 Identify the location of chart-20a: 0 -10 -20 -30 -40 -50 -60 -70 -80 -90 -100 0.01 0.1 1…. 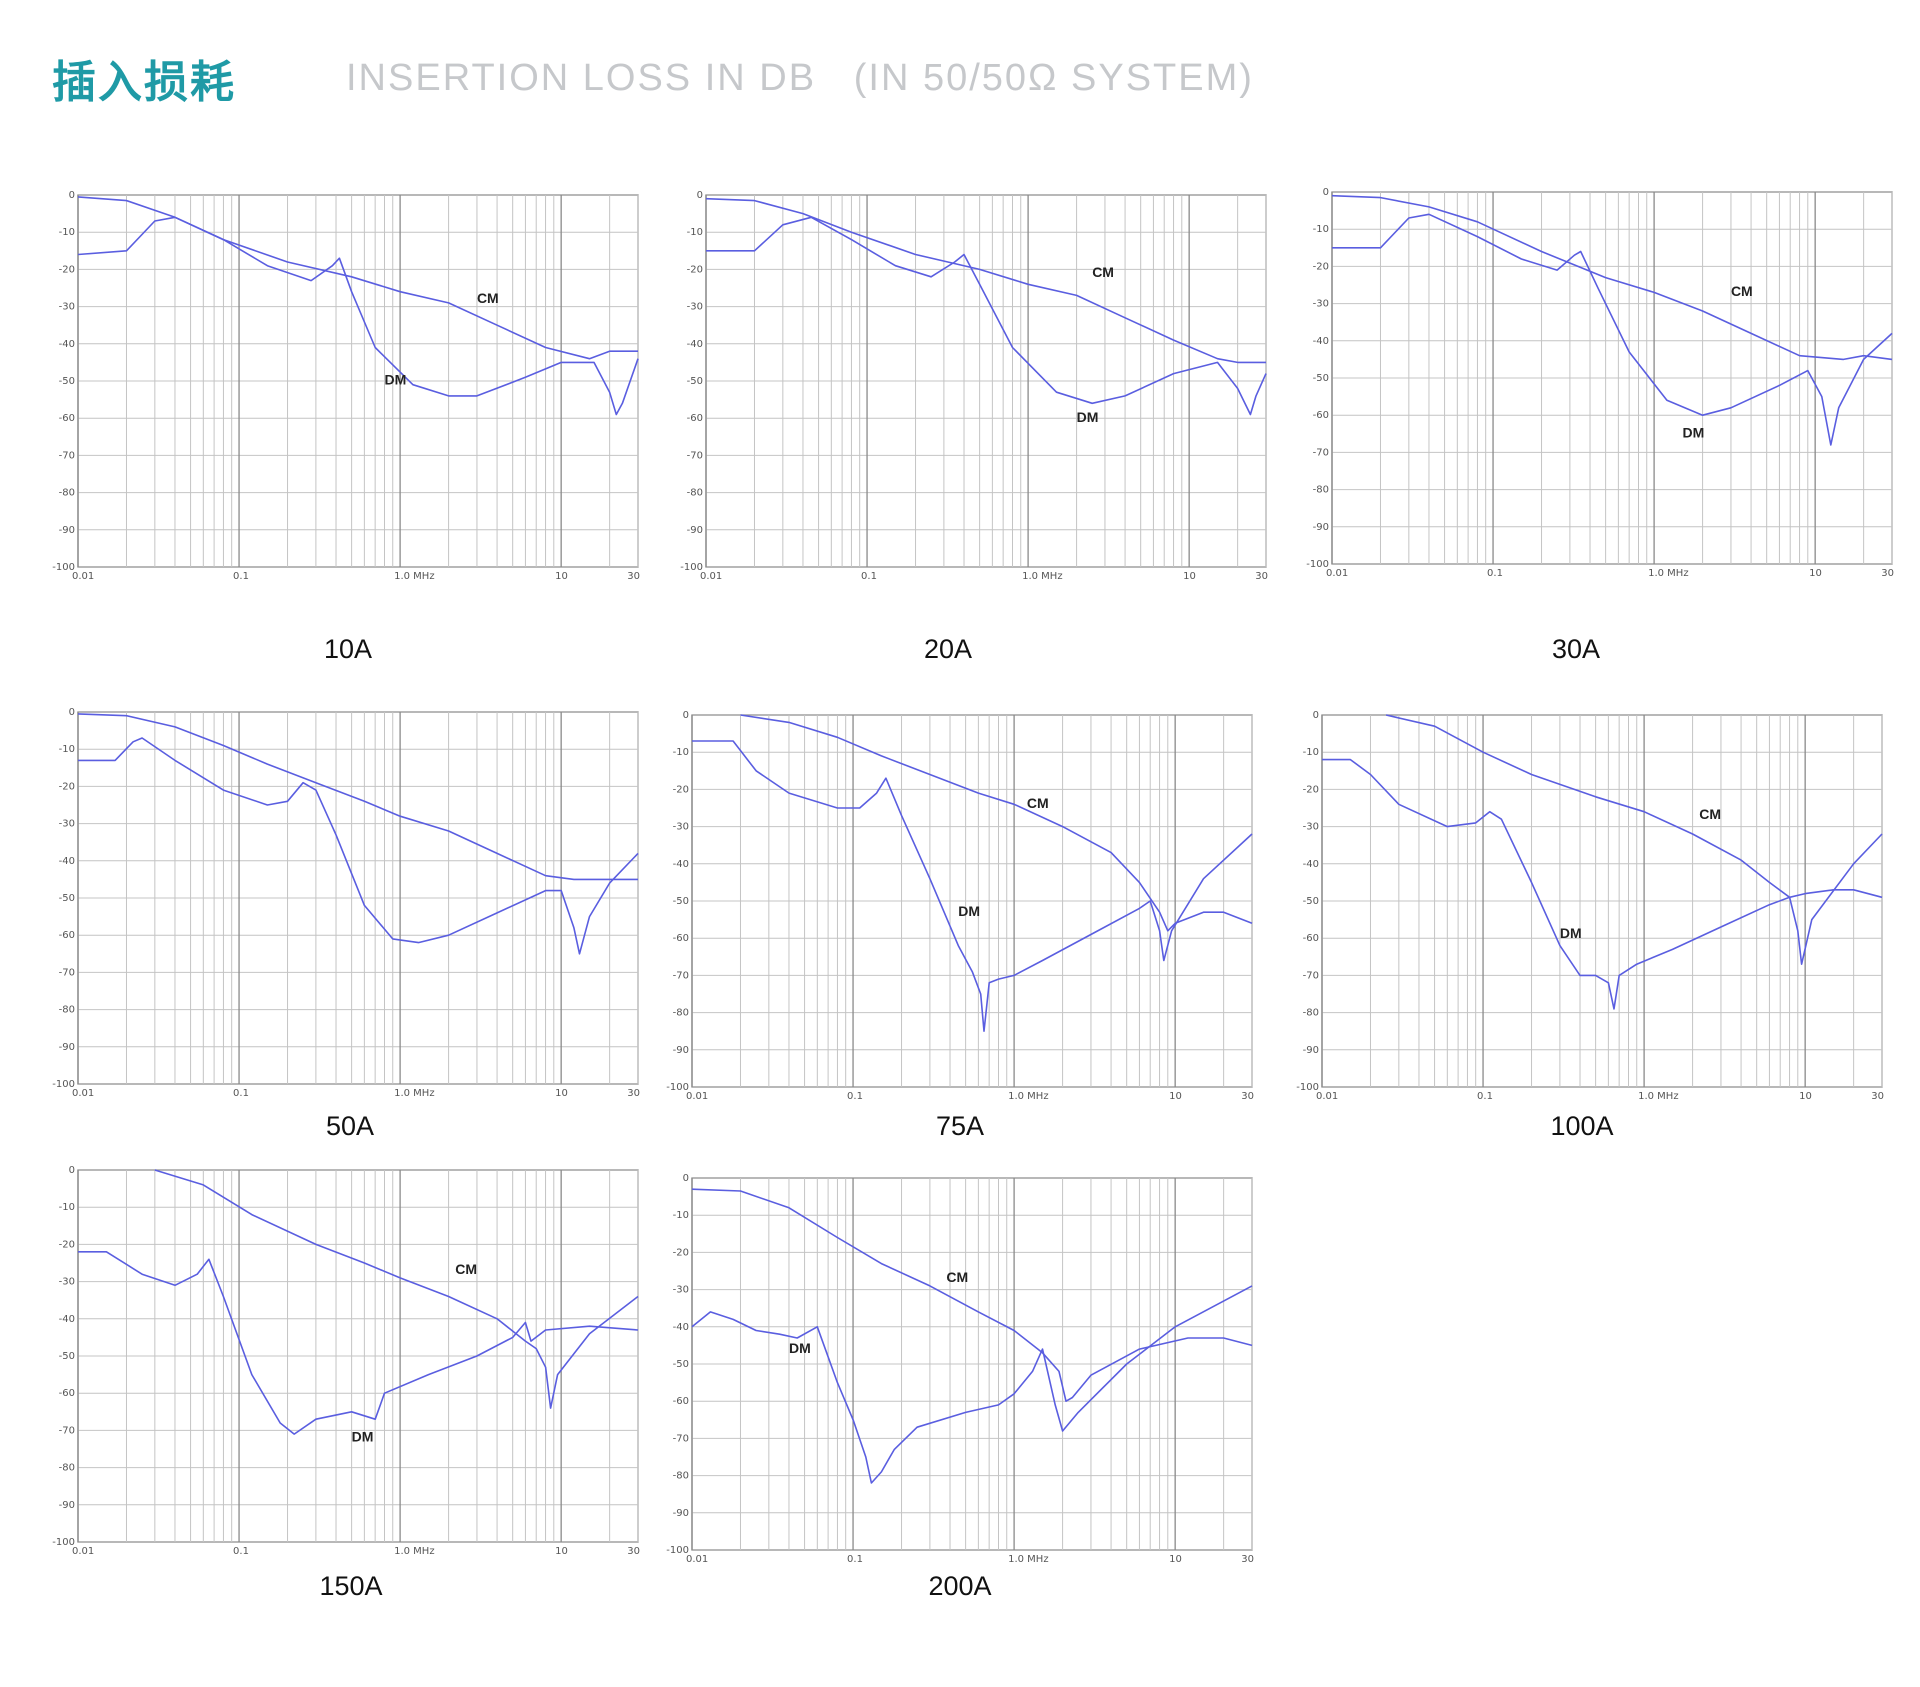
(980, 383).